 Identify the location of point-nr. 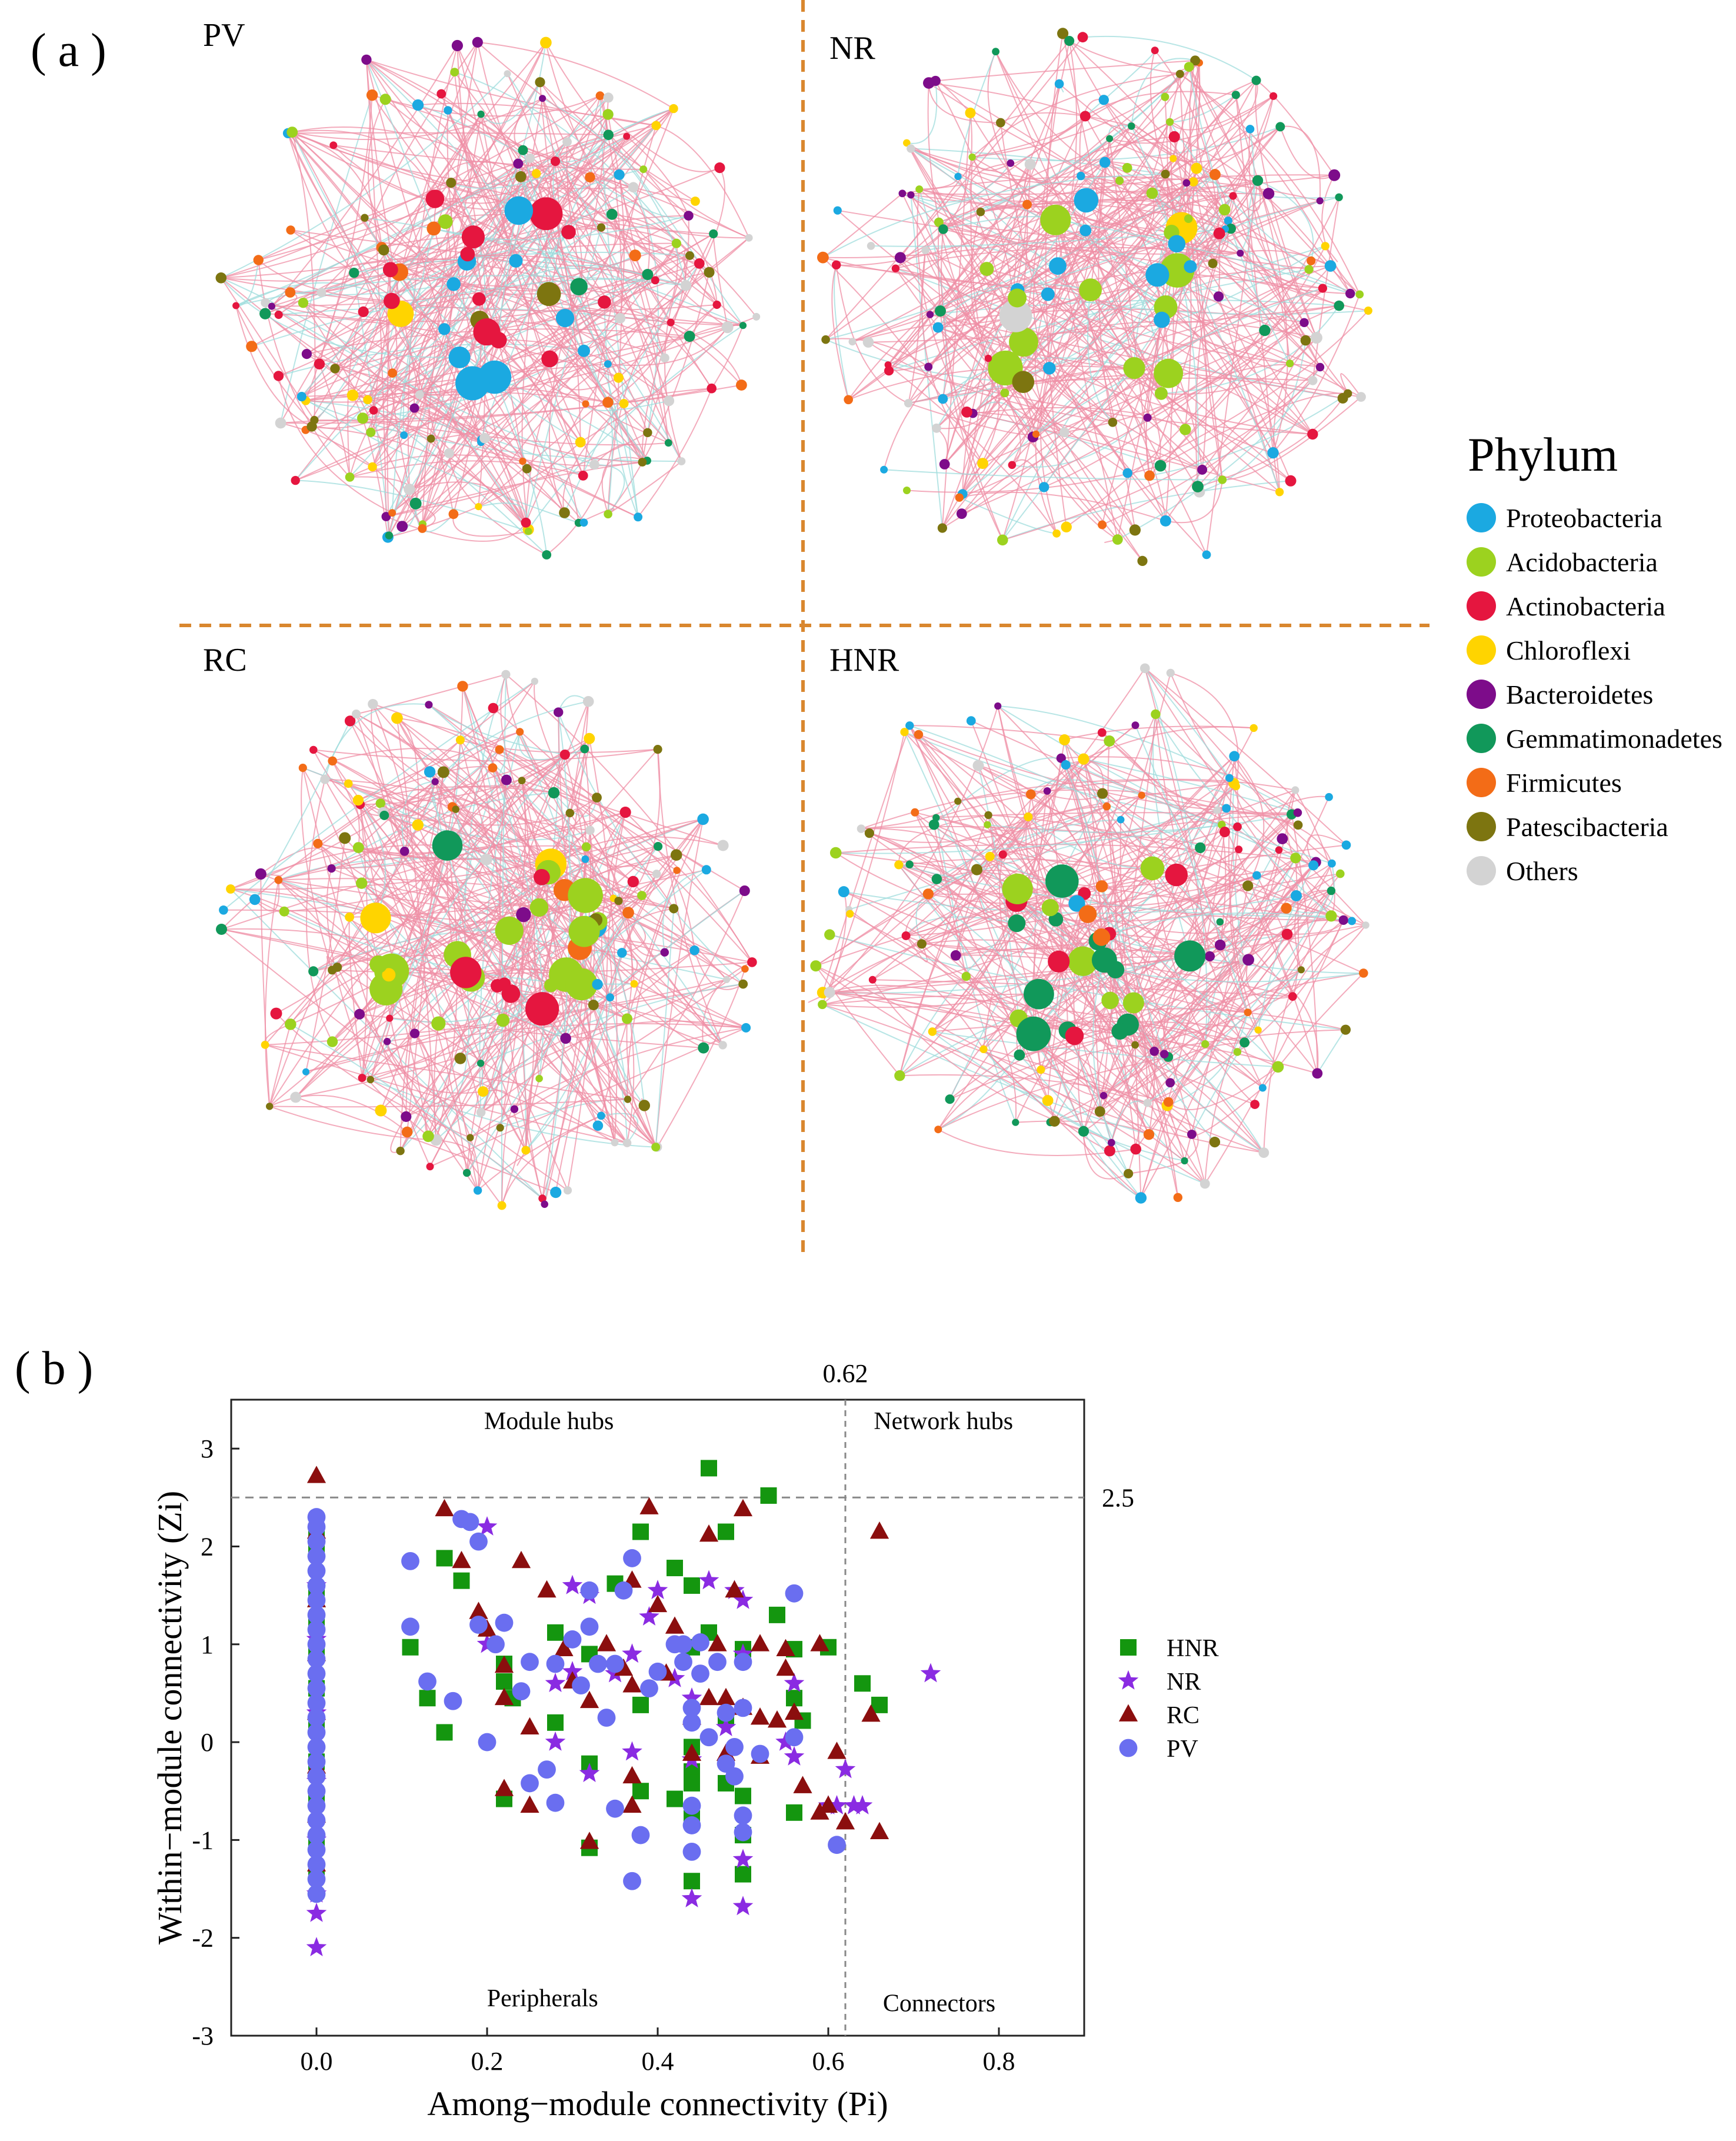
(555, 1682).